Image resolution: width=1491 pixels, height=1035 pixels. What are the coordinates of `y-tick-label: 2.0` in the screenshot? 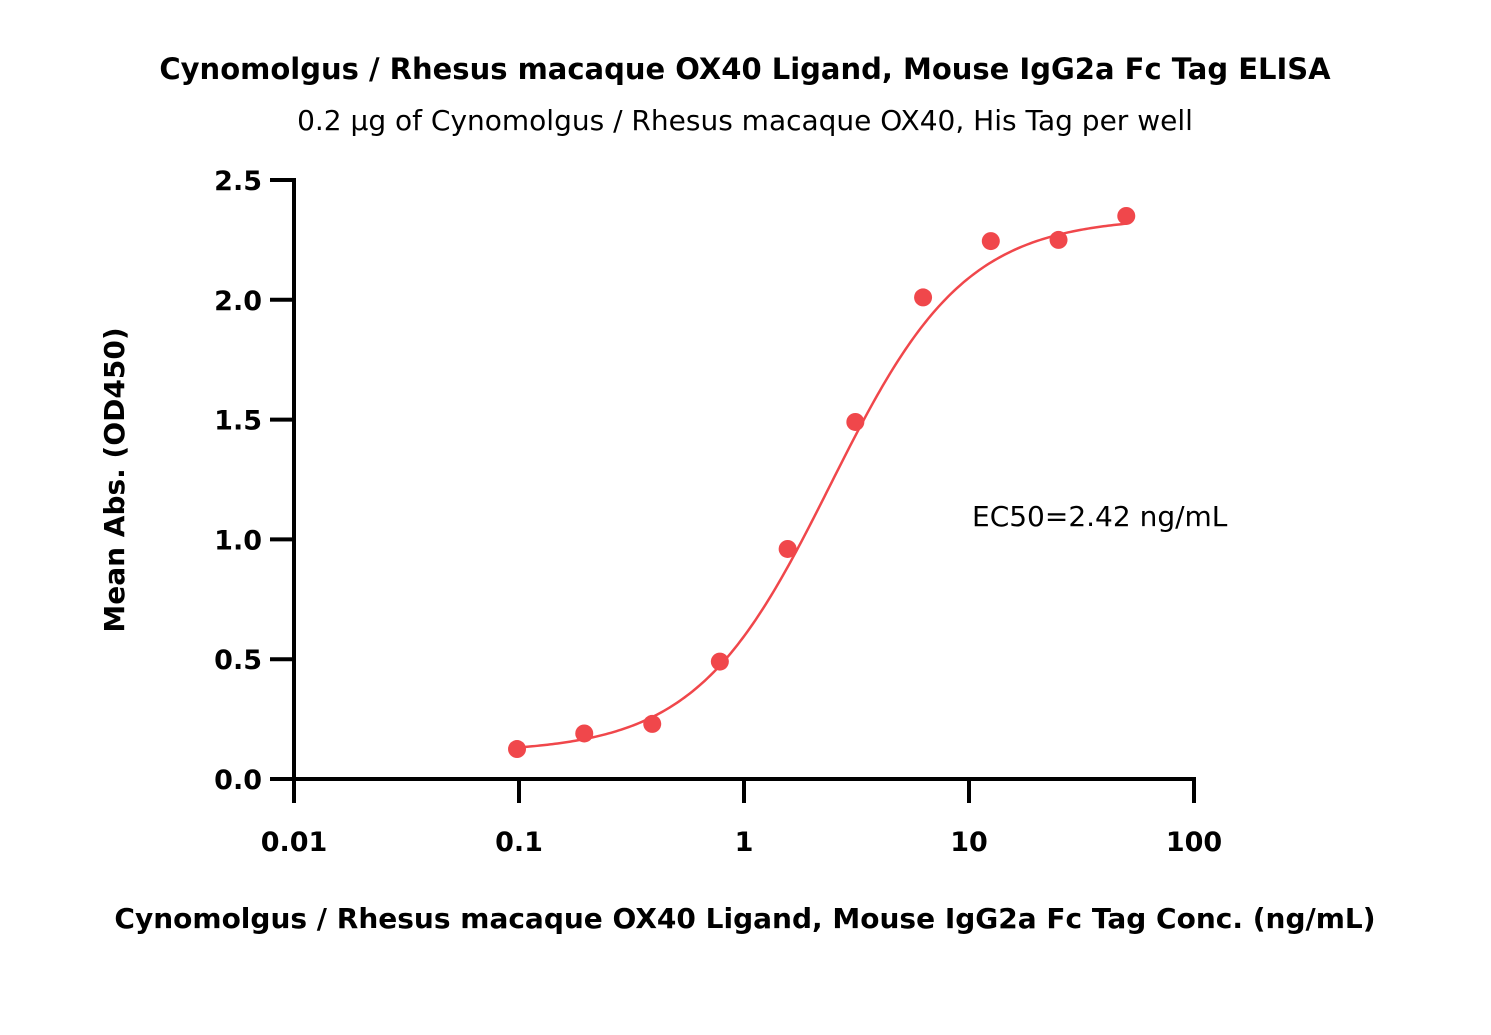 It's located at (238, 301).